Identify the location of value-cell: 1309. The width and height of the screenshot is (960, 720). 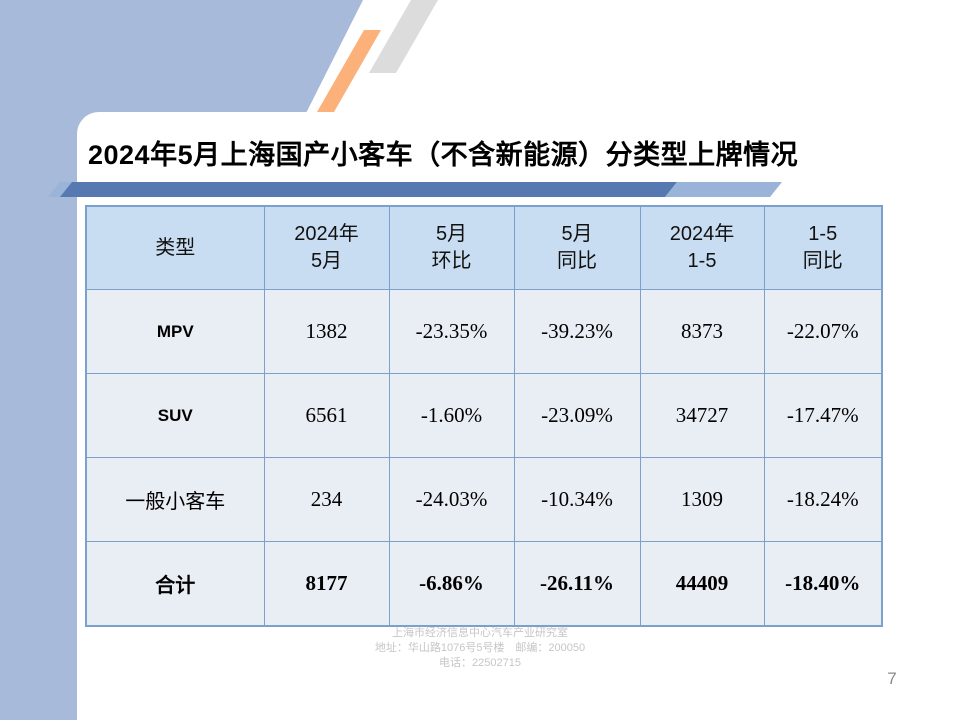
(702, 499).